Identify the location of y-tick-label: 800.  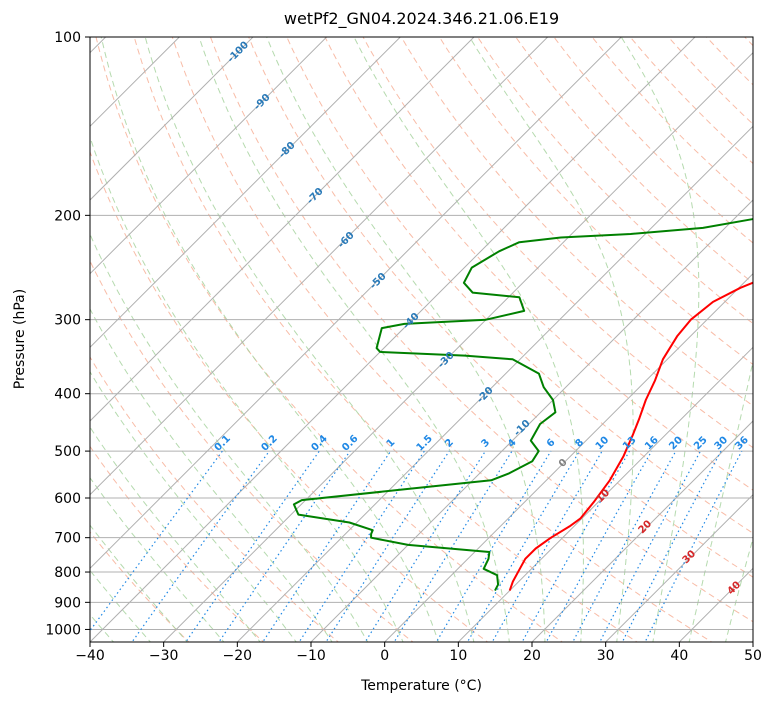
(67, 573).